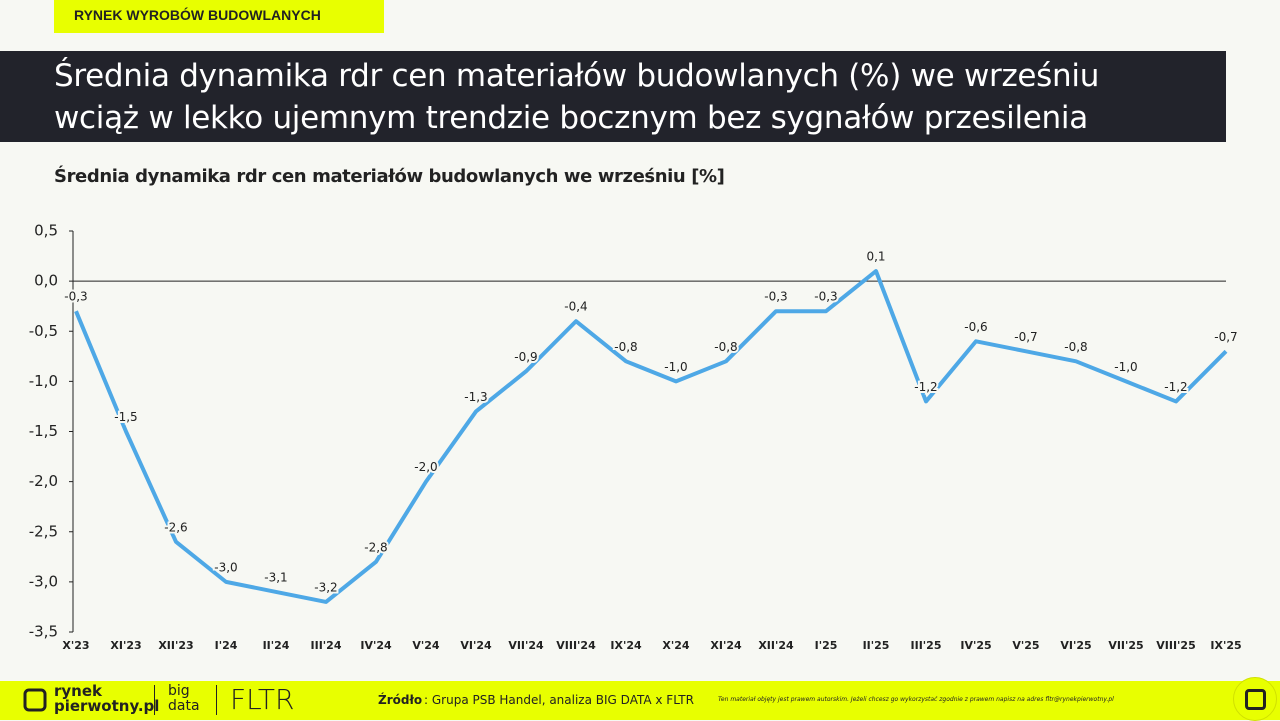  What do you see at coordinates (35, 700) in the screenshot?
I see `logo-icon` at bounding box center [35, 700].